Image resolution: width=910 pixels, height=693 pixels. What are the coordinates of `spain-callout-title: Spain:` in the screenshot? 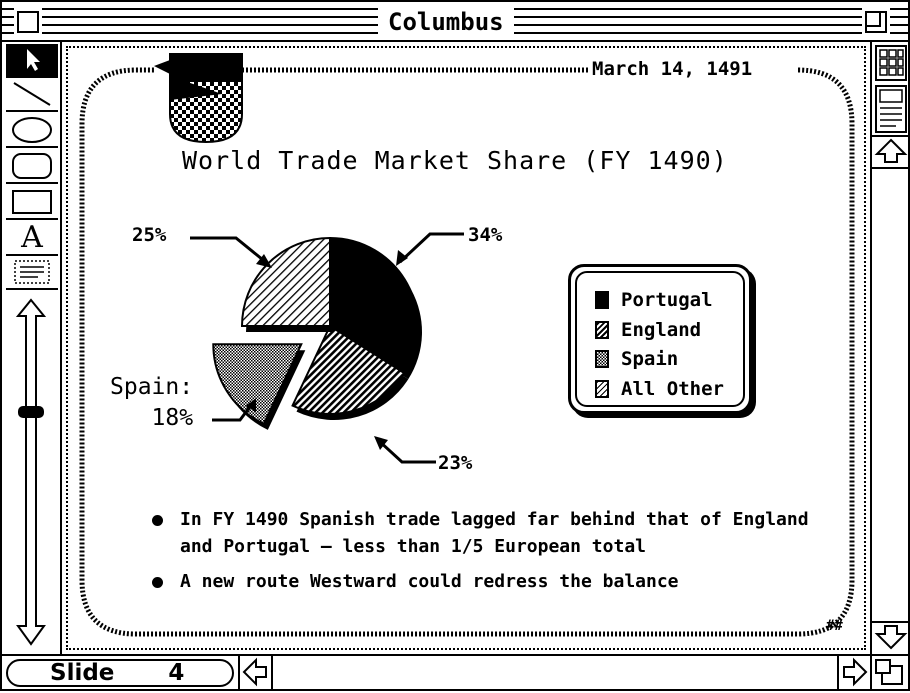 It's located at (152, 387).